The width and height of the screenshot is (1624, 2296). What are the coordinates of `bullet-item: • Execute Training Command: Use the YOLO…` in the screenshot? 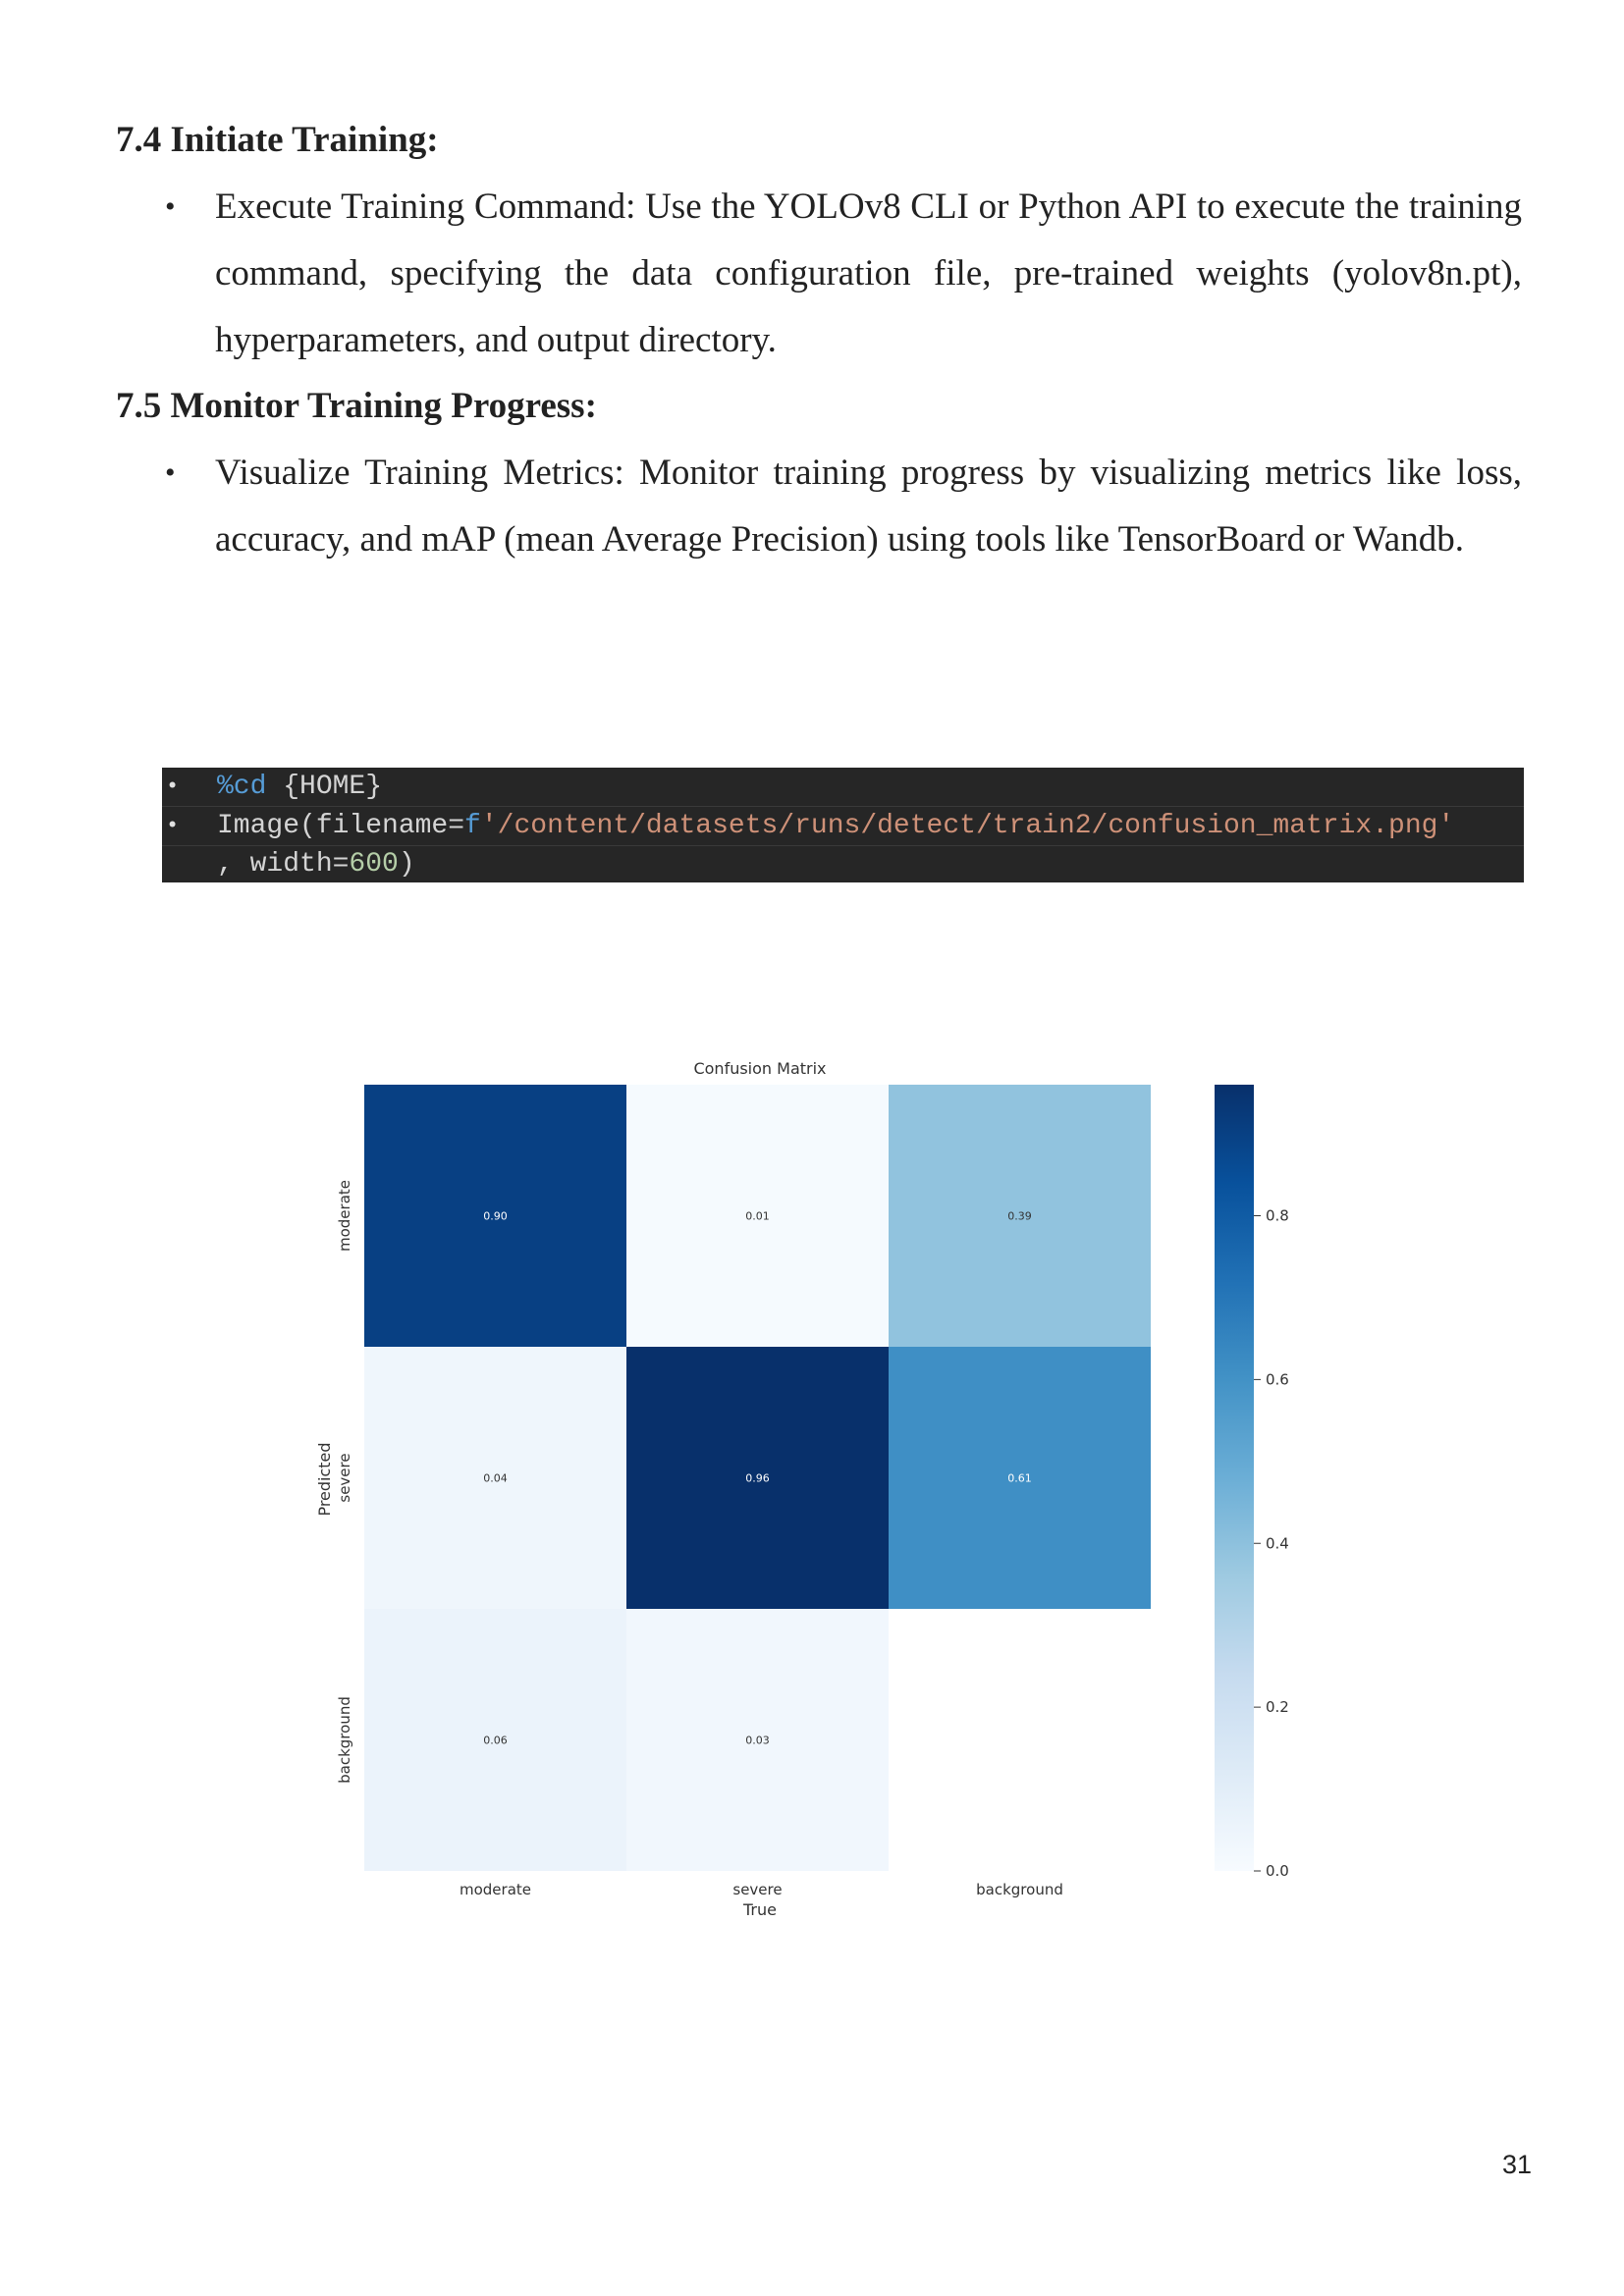 It's located at (843, 274).